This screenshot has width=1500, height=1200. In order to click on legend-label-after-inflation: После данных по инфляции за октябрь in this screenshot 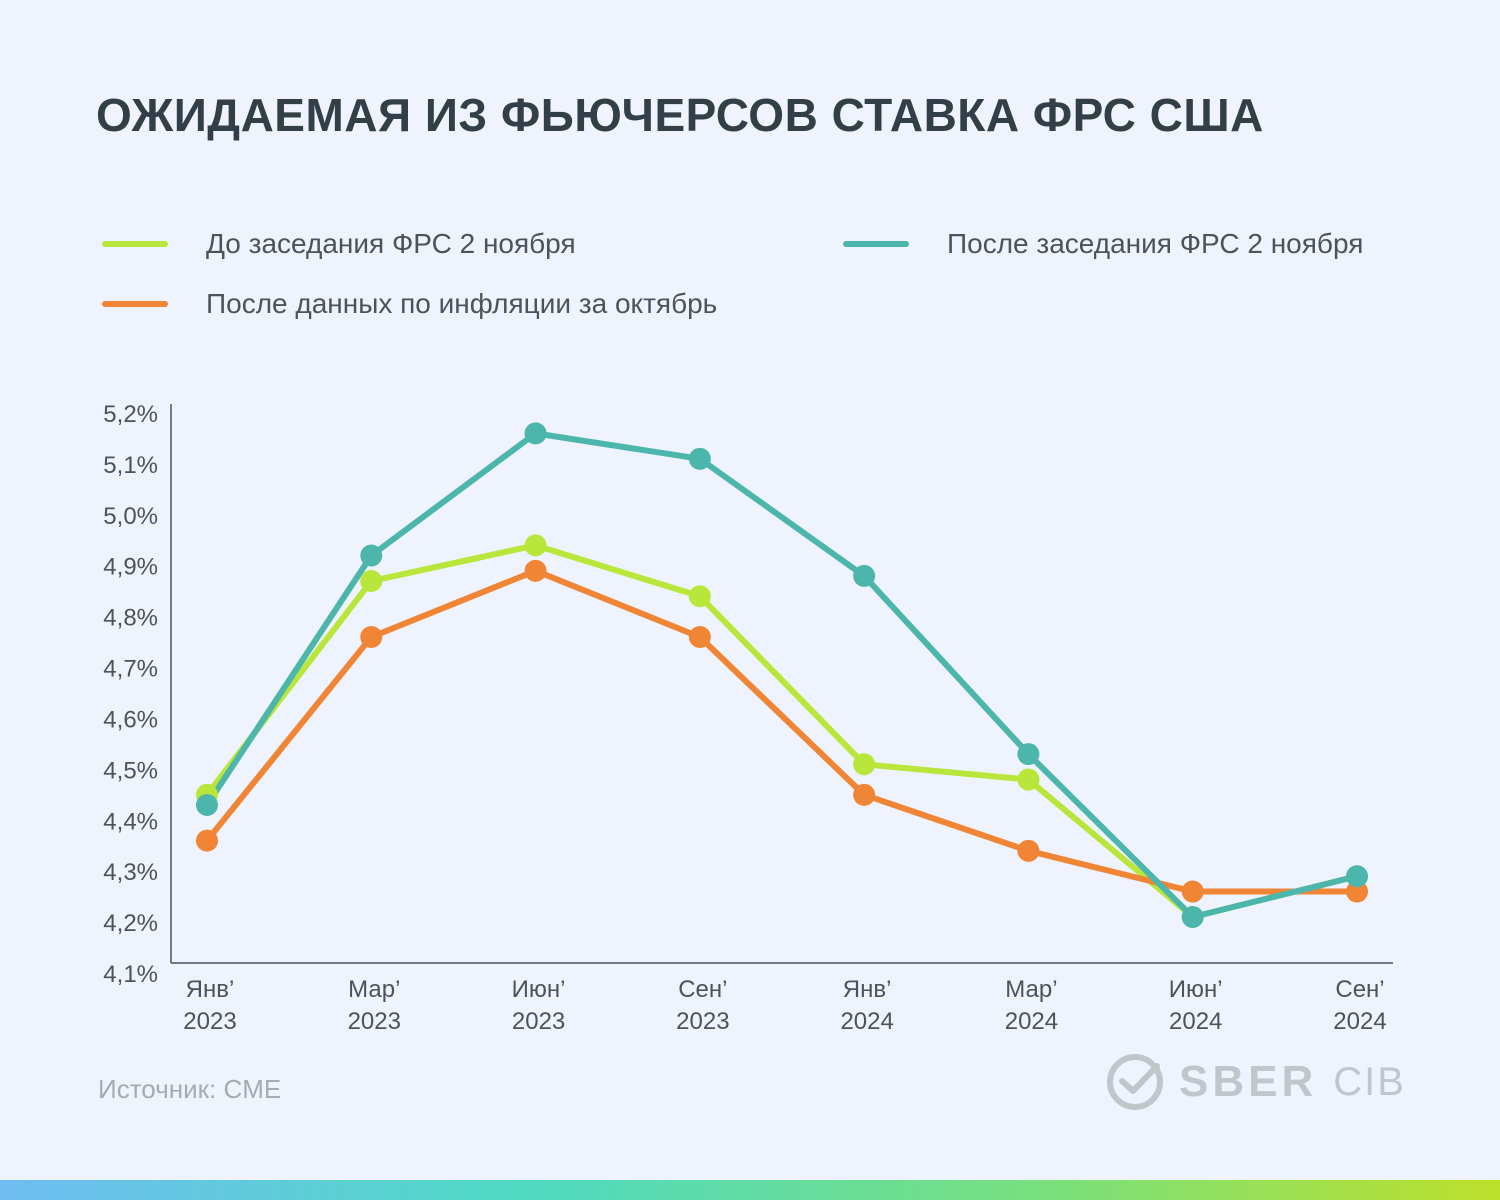, I will do `click(462, 303)`.